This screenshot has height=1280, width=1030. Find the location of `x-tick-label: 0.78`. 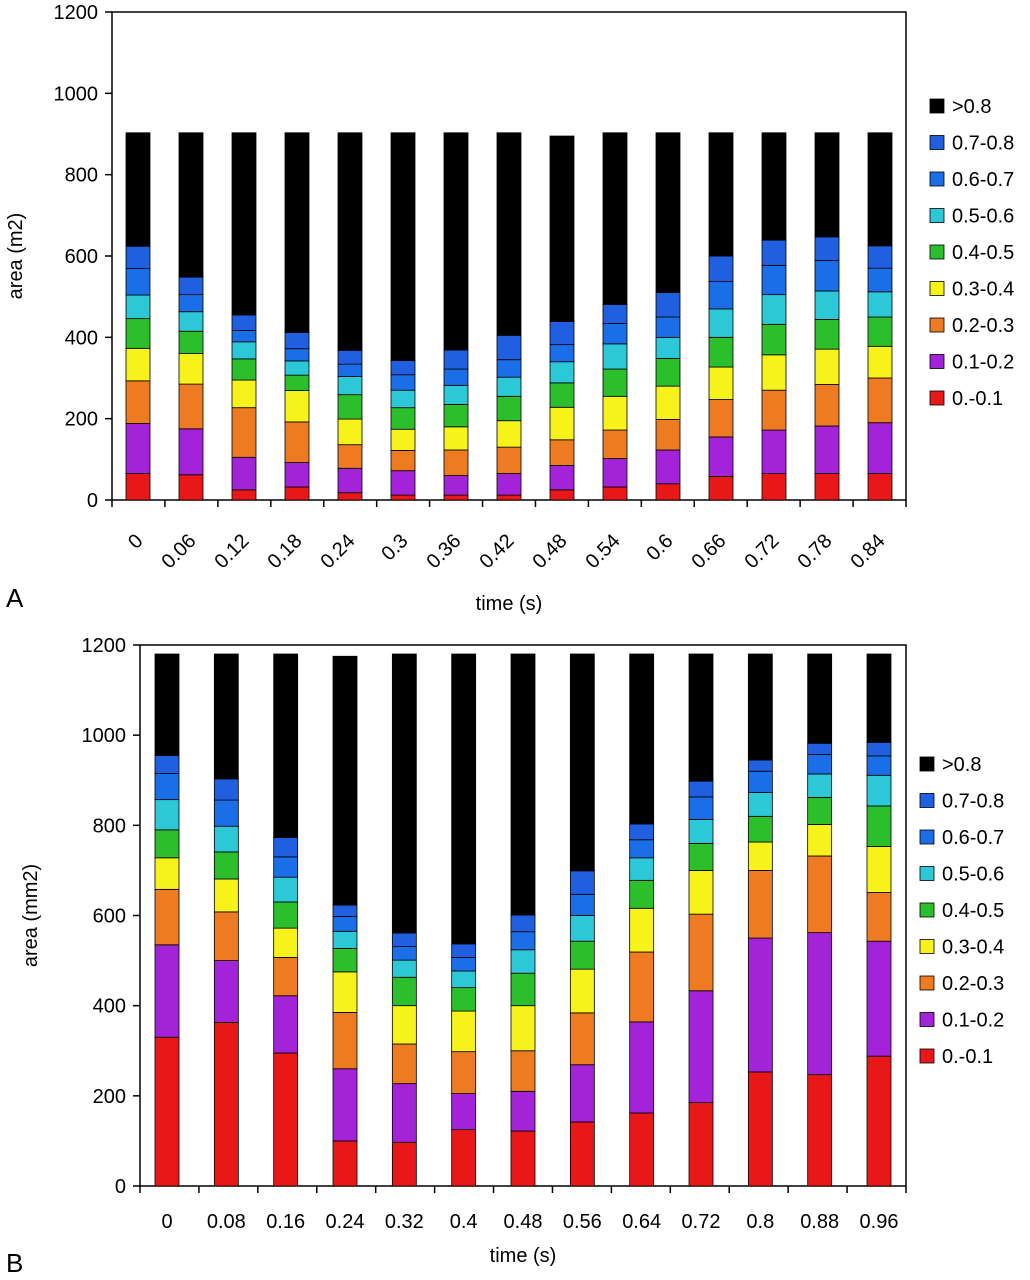

x-tick-label: 0.78 is located at coordinates (814, 551).